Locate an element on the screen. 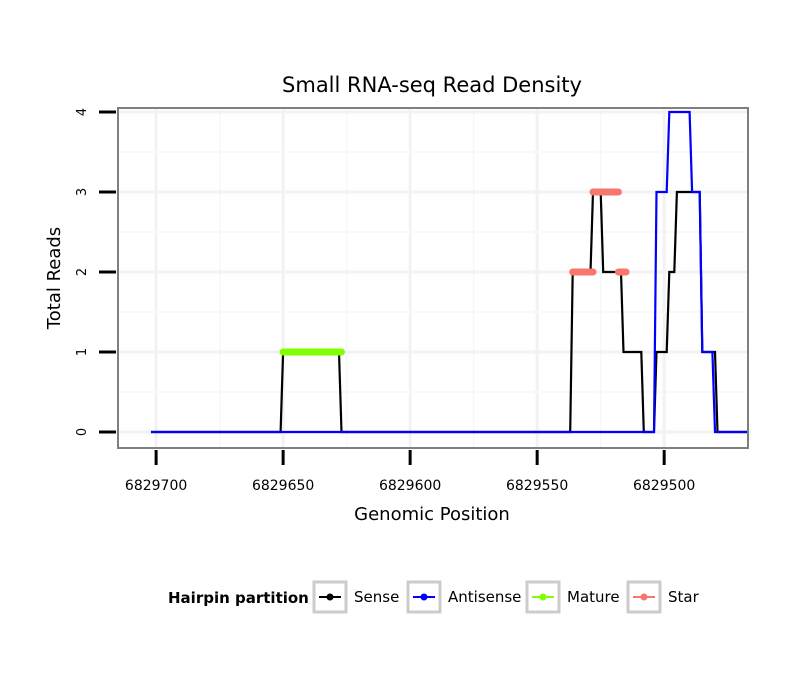 The height and width of the screenshot is (690, 810). x-tick-label: 6829600 is located at coordinates (410, 486).